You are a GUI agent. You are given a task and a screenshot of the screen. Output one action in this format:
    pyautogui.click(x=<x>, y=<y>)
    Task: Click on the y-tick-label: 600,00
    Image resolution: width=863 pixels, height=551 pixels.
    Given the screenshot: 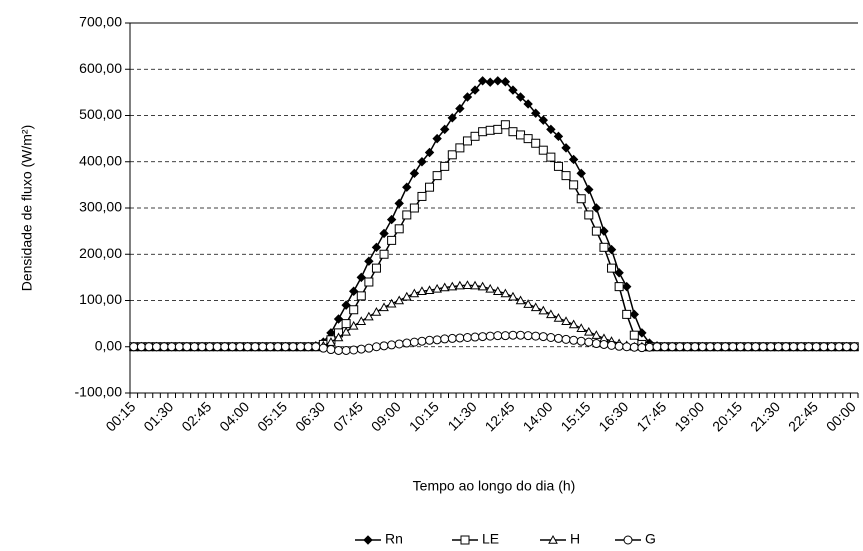 What is the action you would take?
    pyautogui.click(x=100, y=68)
    